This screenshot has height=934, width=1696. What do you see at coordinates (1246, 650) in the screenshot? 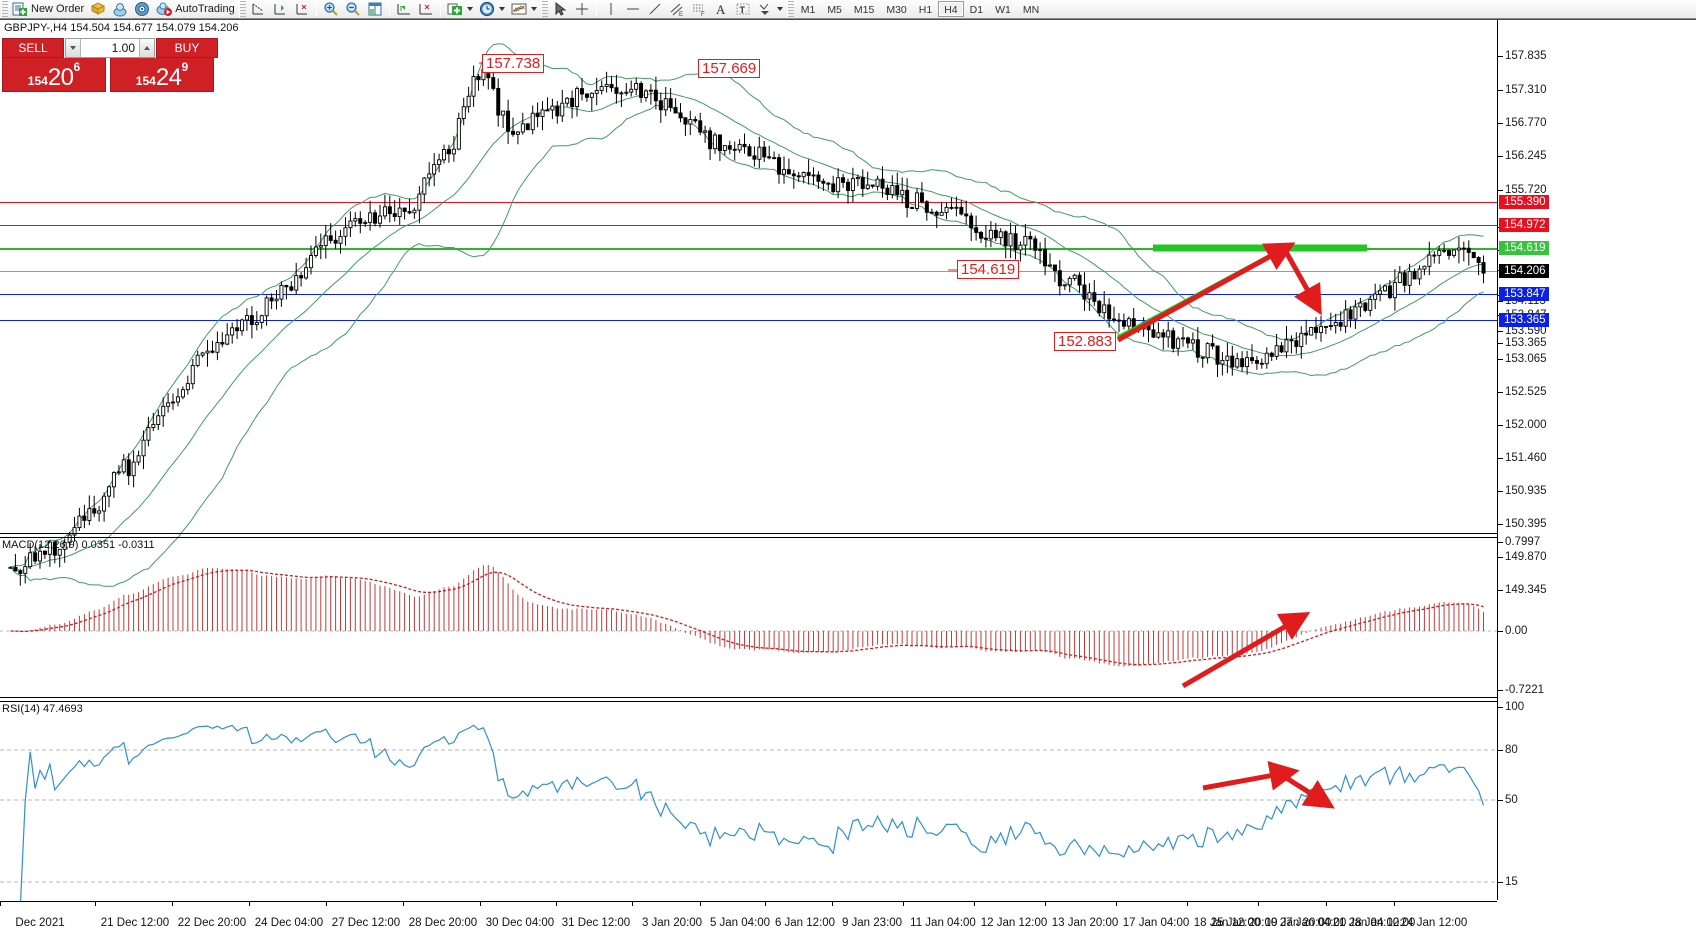
I see `macd-red-uptrend-arrow` at bounding box center [1246, 650].